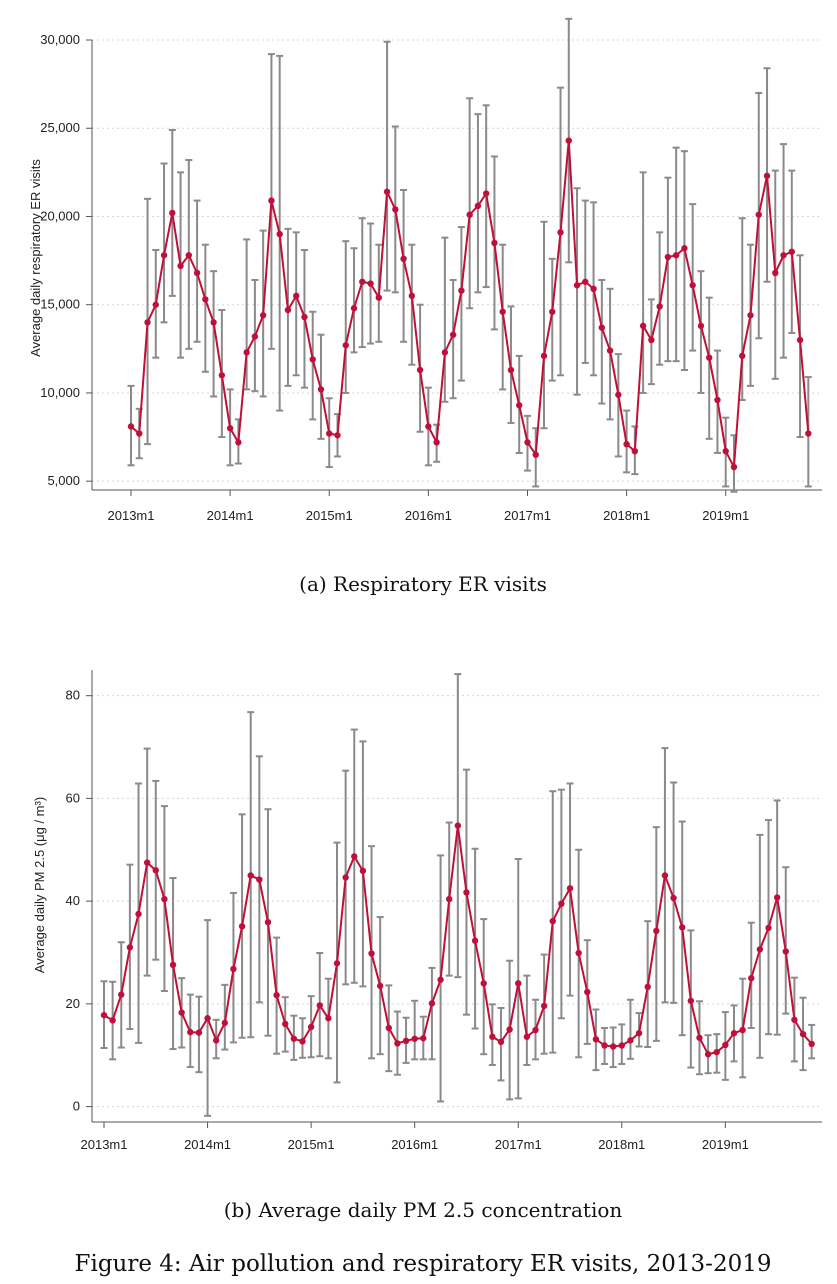 This screenshot has width=837, height=1284. Describe the element at coordinates (311, 1144) in the screenshot. I see `b-x-tick-label: 2015m1` at that location.